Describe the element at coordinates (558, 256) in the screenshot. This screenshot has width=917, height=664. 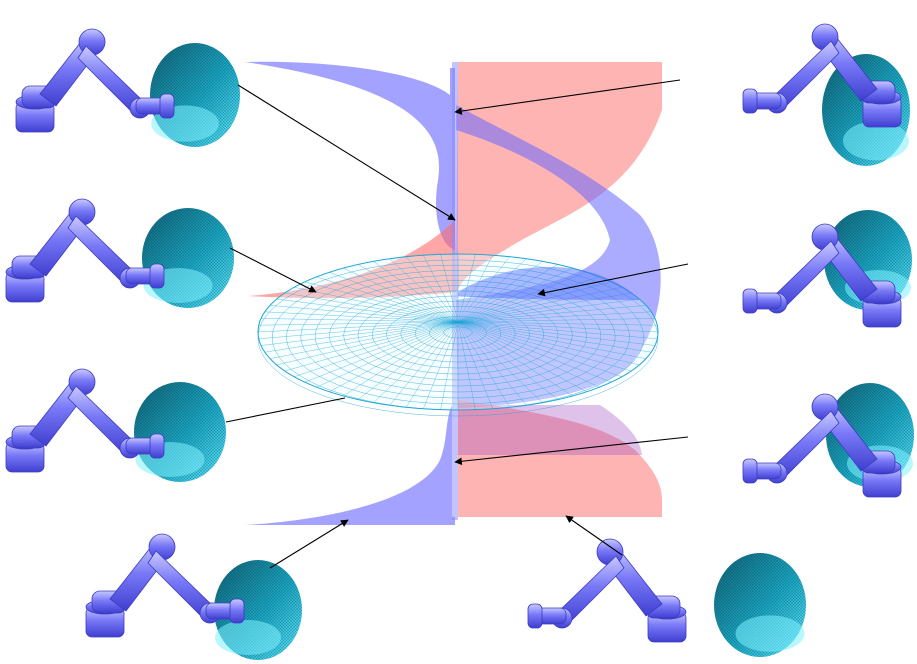
I see `blue-sheet-mid` at that location.